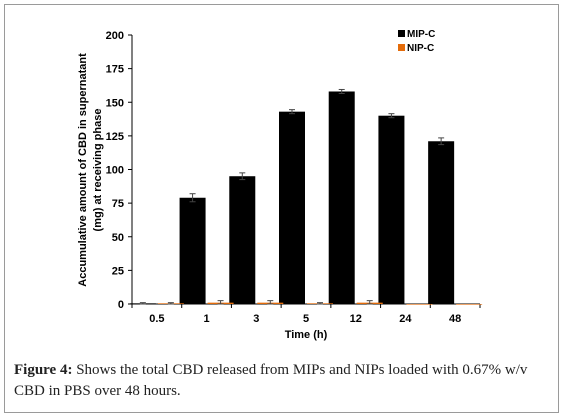 This screenshot has height=418, width=565. What do you see at coordinates (115, 70) in the screenshot?
I see `y-tick-label: 175` at bounding box center [115, 70].